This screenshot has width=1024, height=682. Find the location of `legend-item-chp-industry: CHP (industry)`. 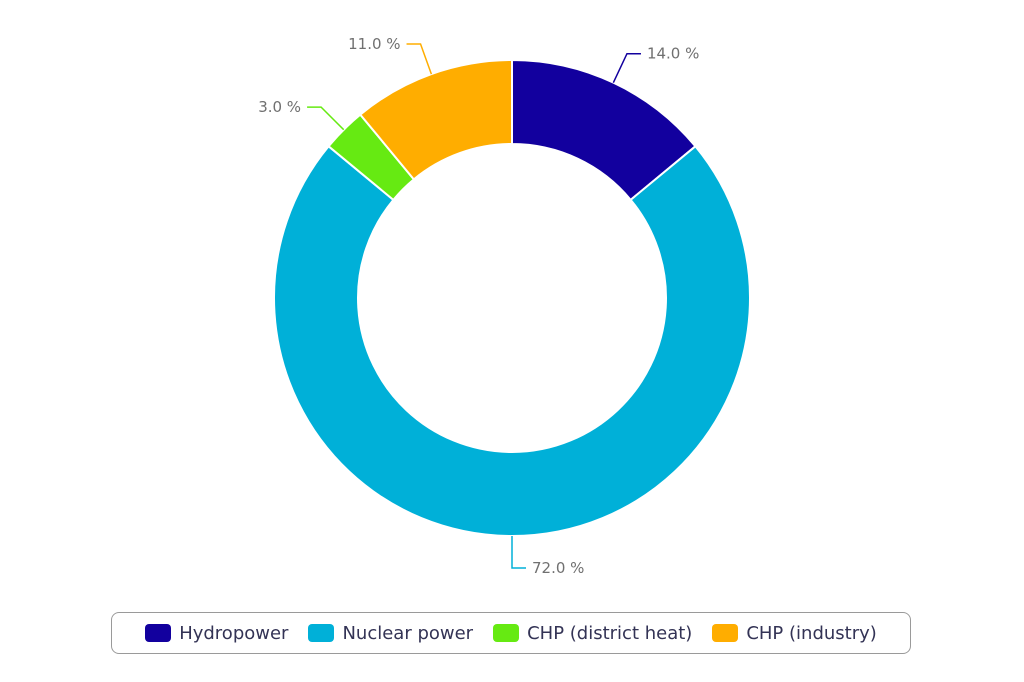

legend-item-chp-industry: CHP (industry) is located at coordinates (794, 633).